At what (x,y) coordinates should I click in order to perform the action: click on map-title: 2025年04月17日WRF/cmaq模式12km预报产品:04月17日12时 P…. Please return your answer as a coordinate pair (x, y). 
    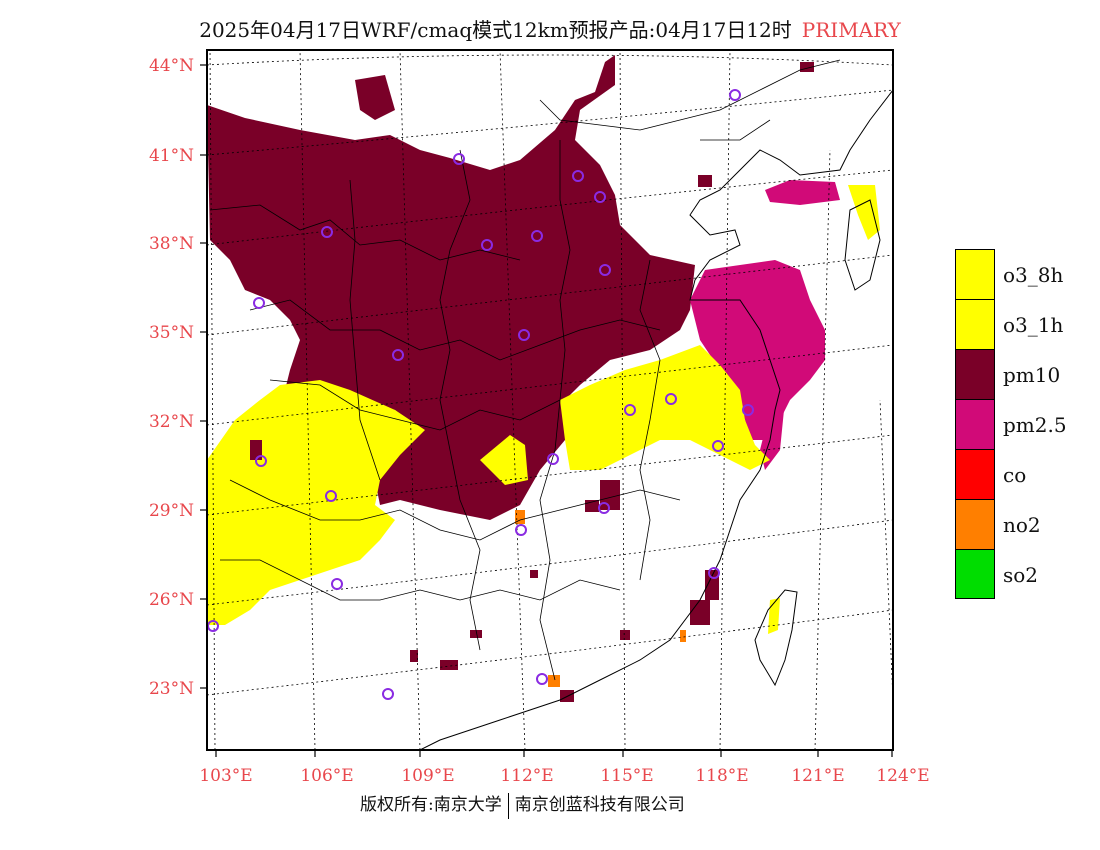
    Looking at the image, I should click on (550, 28).